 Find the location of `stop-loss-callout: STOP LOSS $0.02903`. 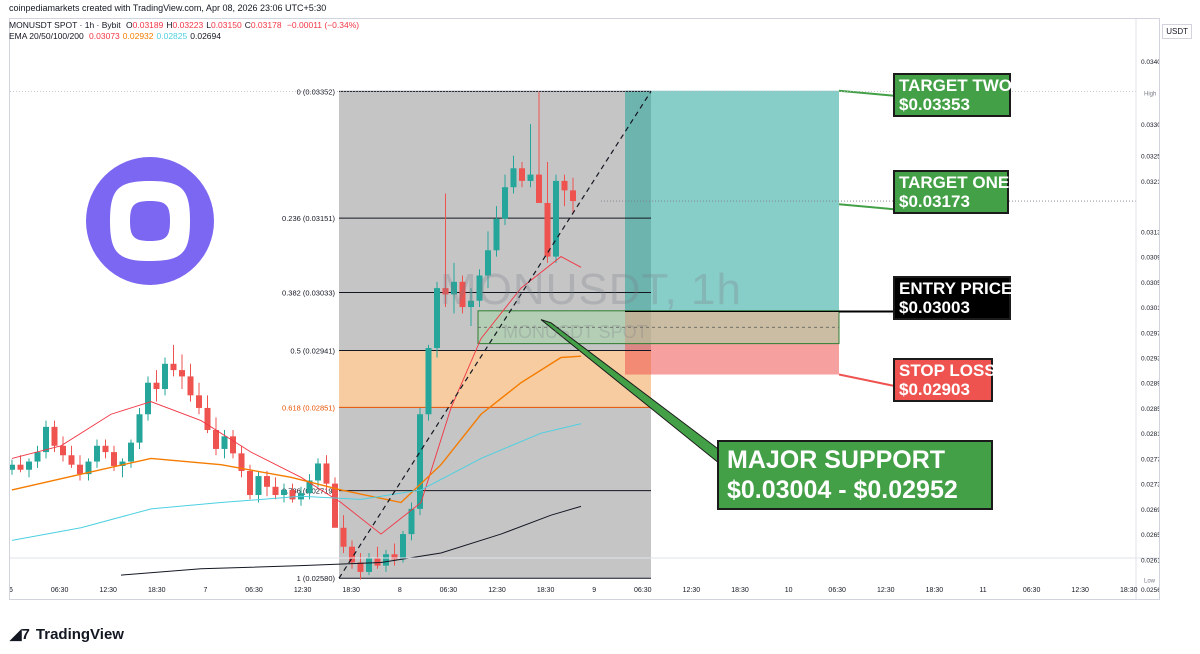

stop-loss-callout: STOP LOSS $0.02903 is located at coordinates (944, 380).